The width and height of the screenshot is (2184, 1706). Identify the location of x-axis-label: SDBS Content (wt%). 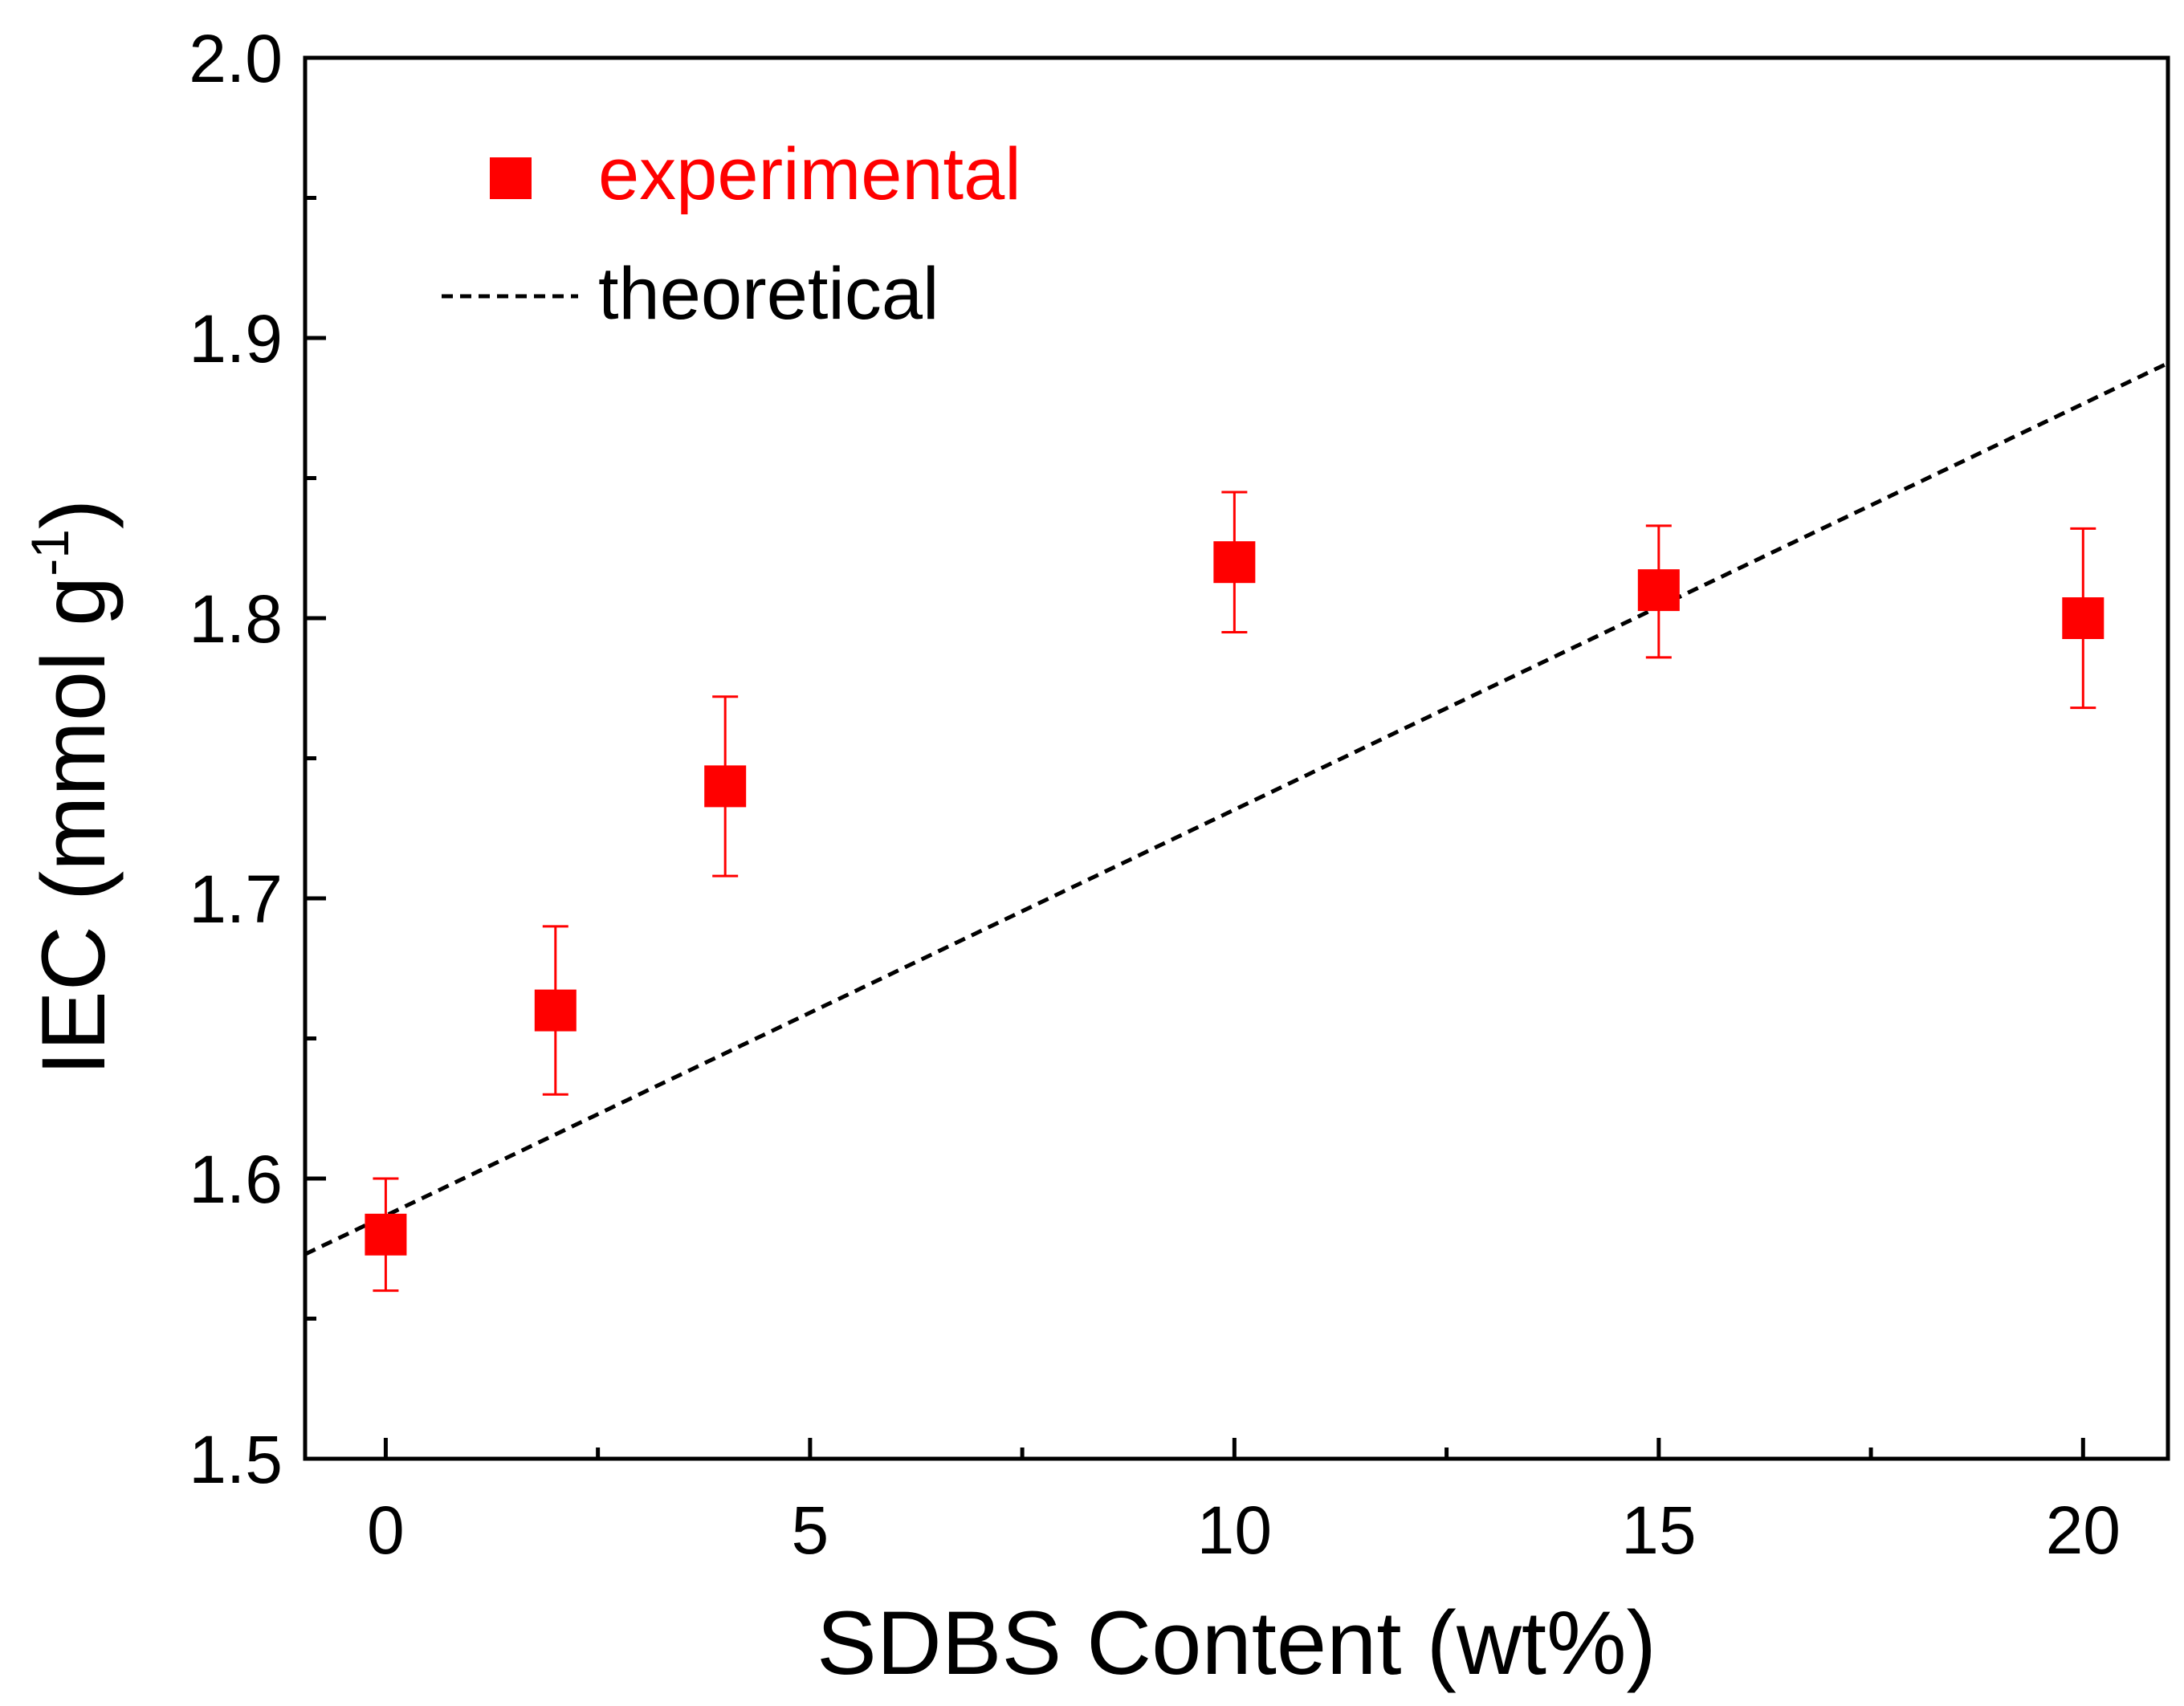
(1237, 1643).